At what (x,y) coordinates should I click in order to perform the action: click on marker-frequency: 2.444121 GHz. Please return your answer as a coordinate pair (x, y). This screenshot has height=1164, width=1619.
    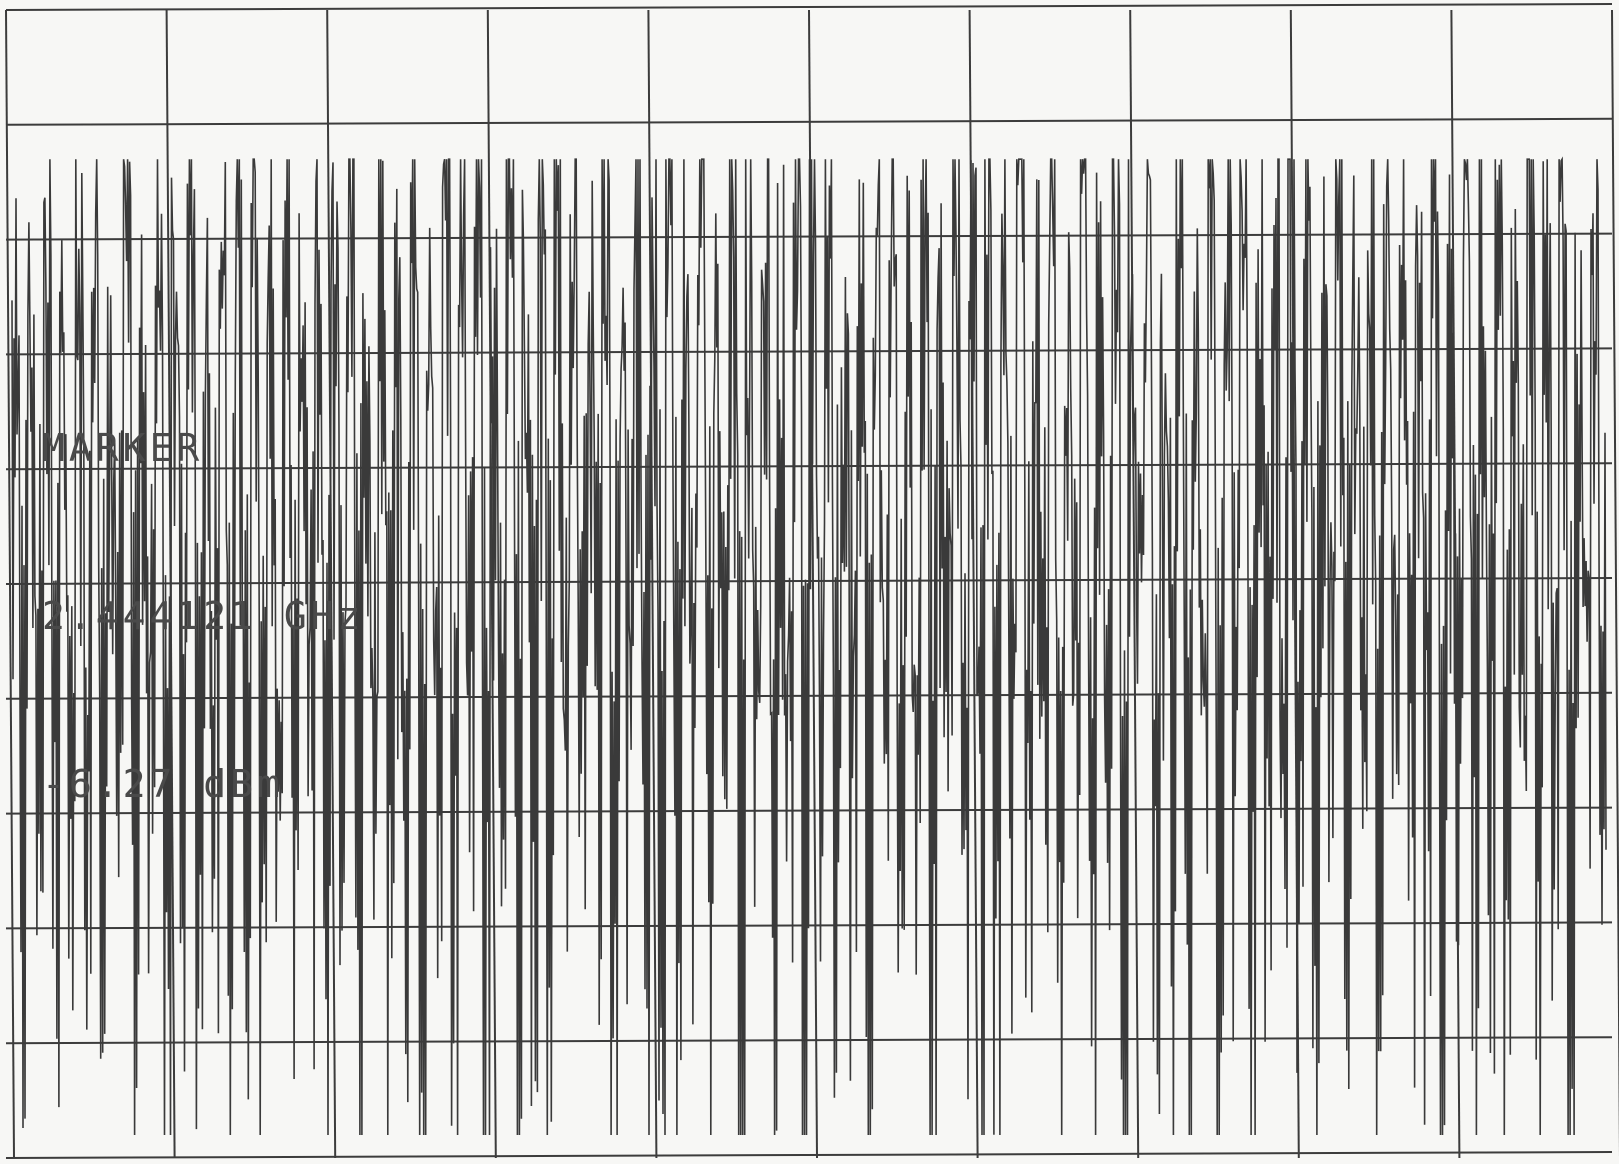
    Looking at the image, I should click on (203, 616).